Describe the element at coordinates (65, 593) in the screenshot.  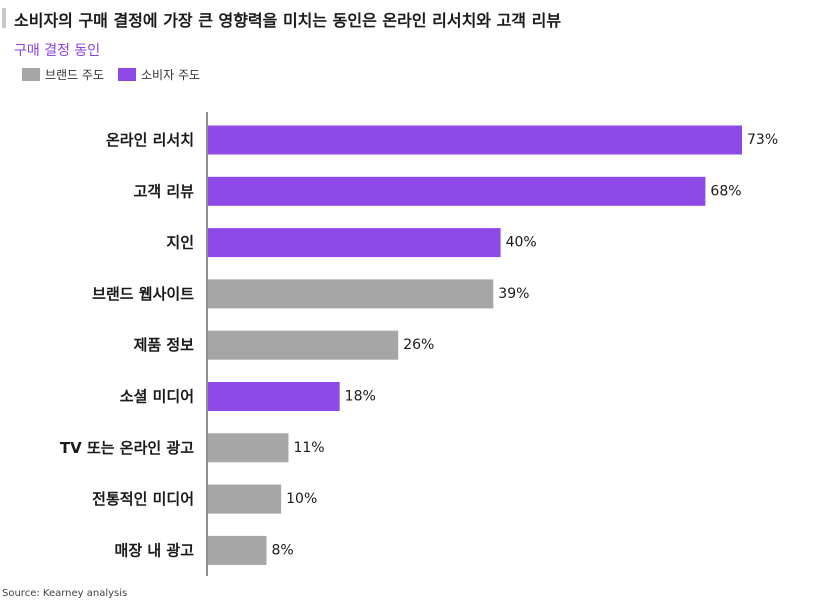
I see `source-note: Source: Kearney analysis` at that location.